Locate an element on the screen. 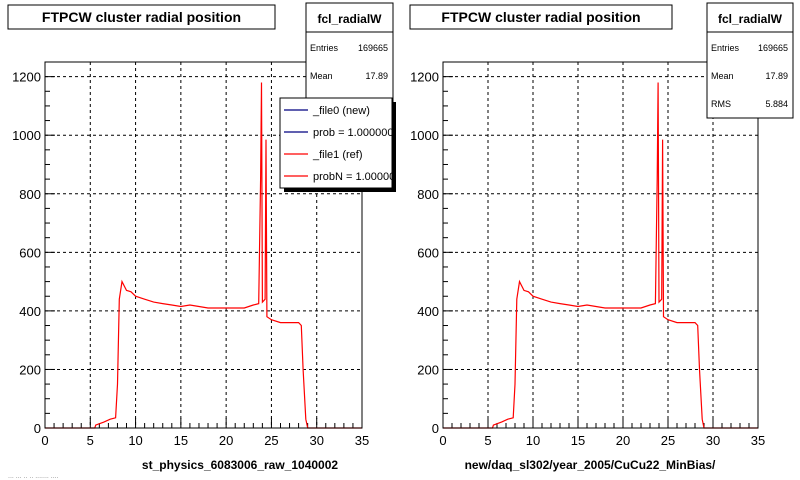  legend-label: _file0 (new) is located at coordinates (341, 111).